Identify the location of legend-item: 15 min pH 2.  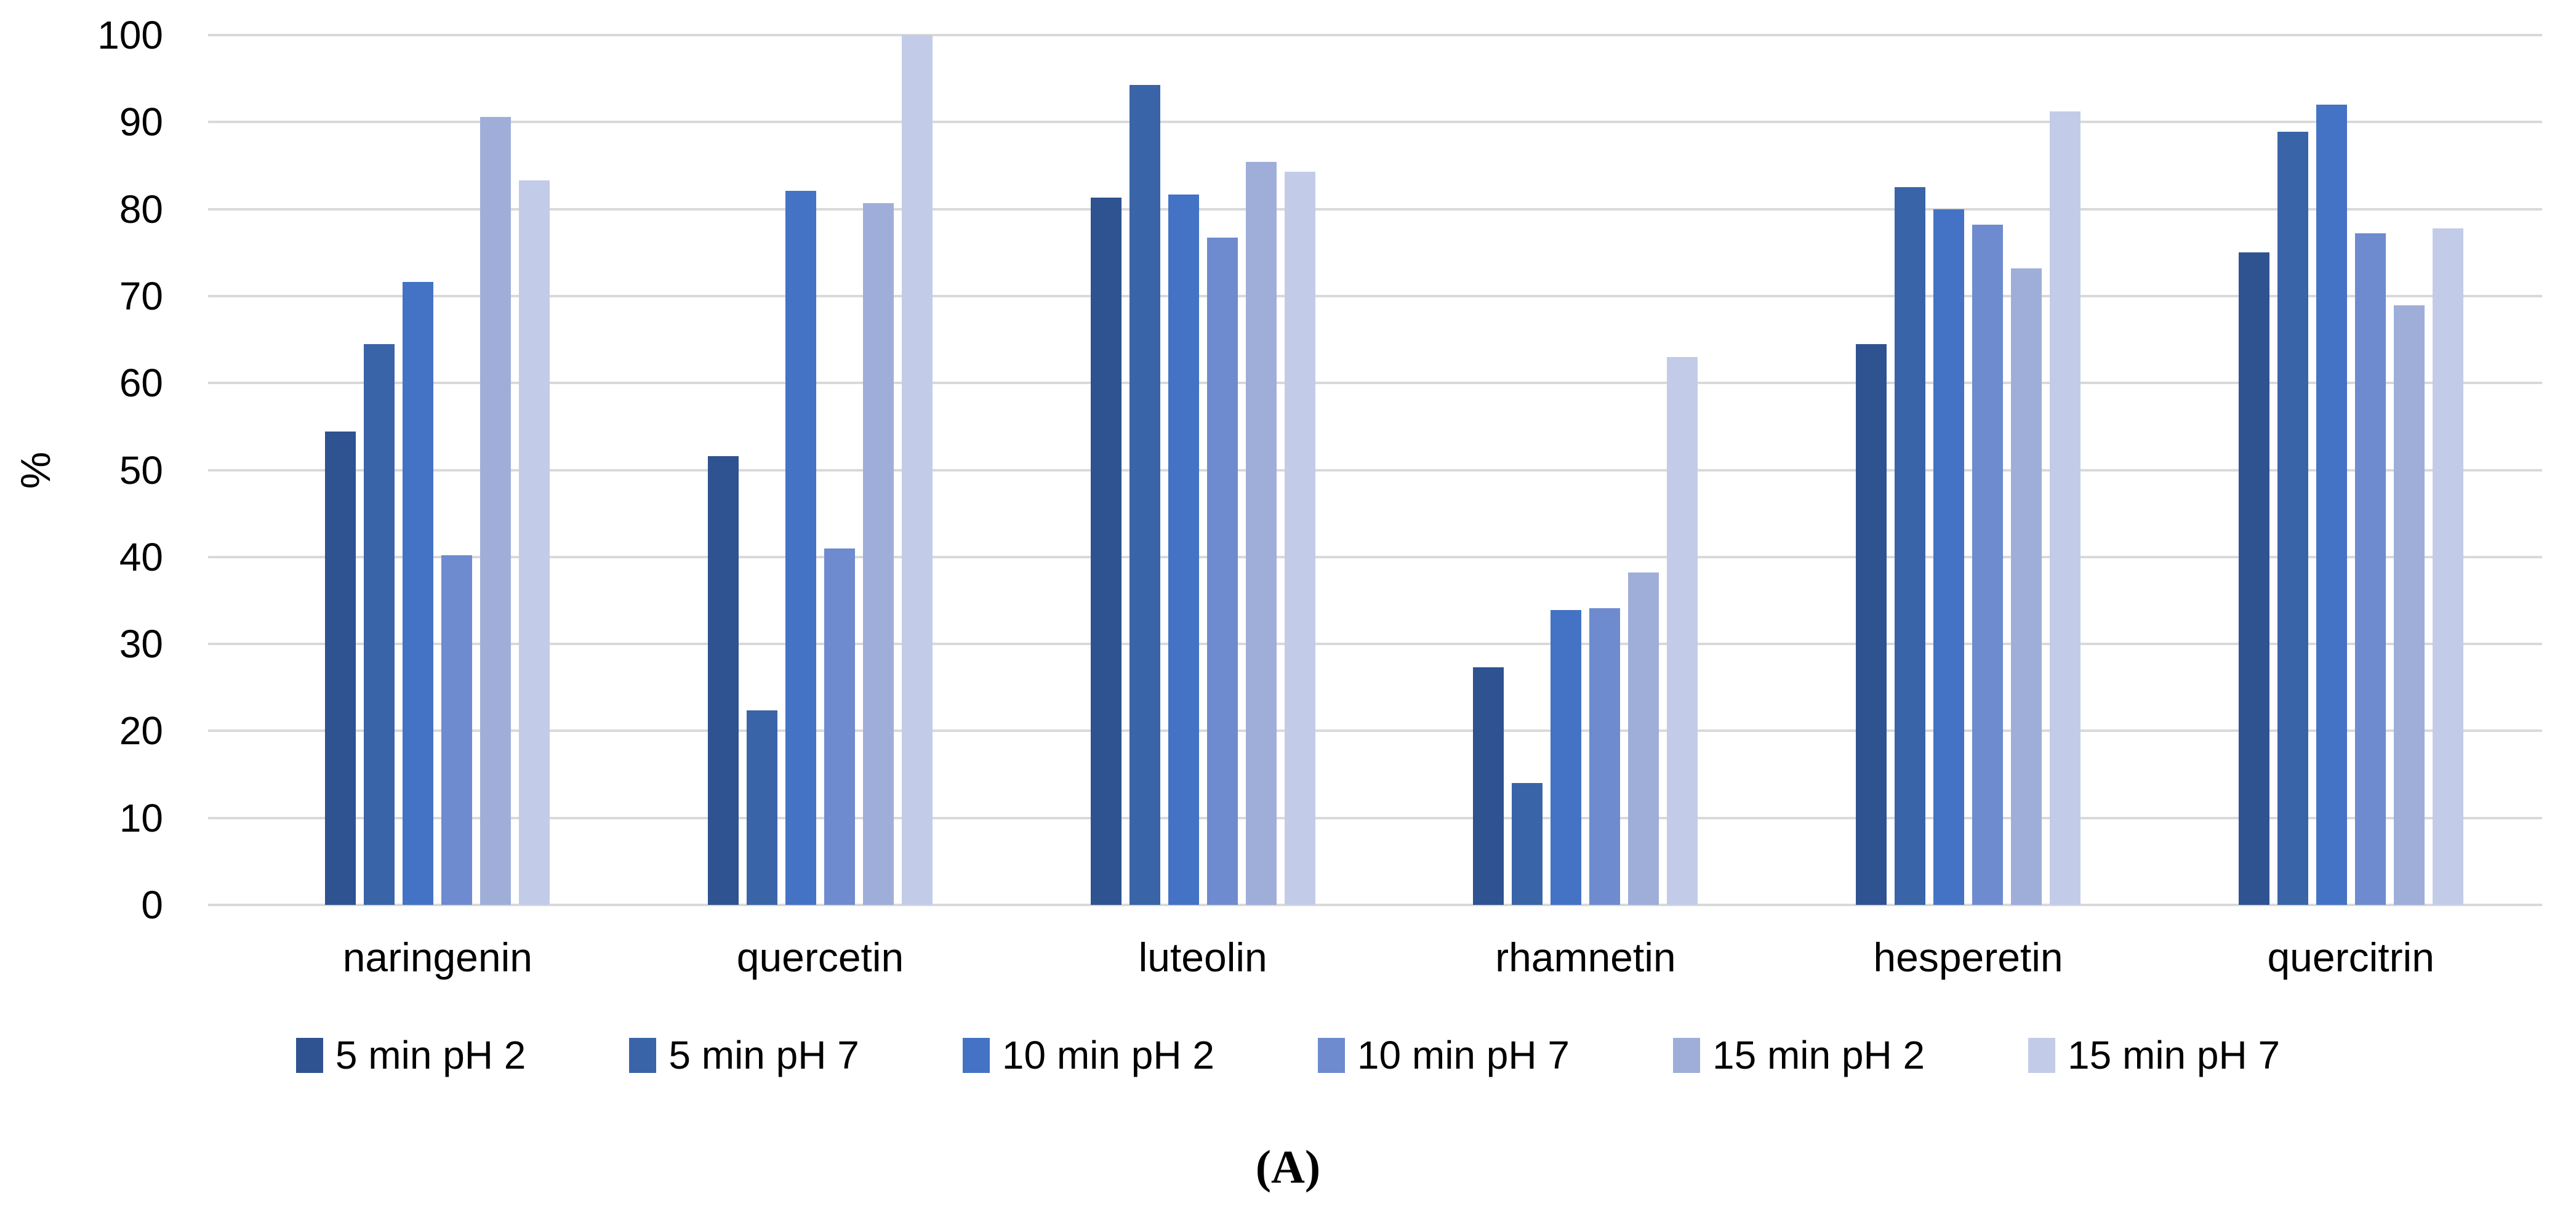
(1798, 1055).